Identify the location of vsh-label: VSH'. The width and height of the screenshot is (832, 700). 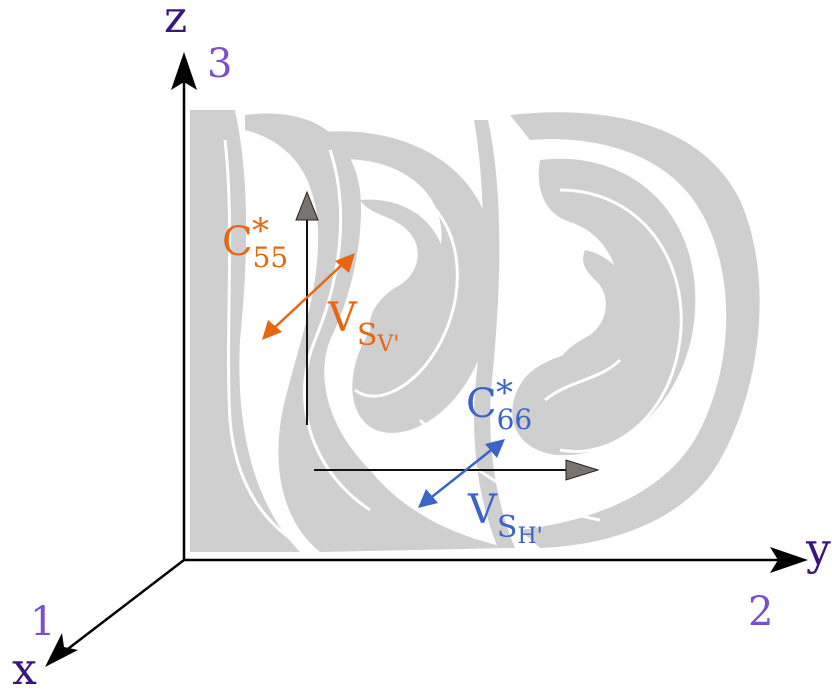
(505, 517).